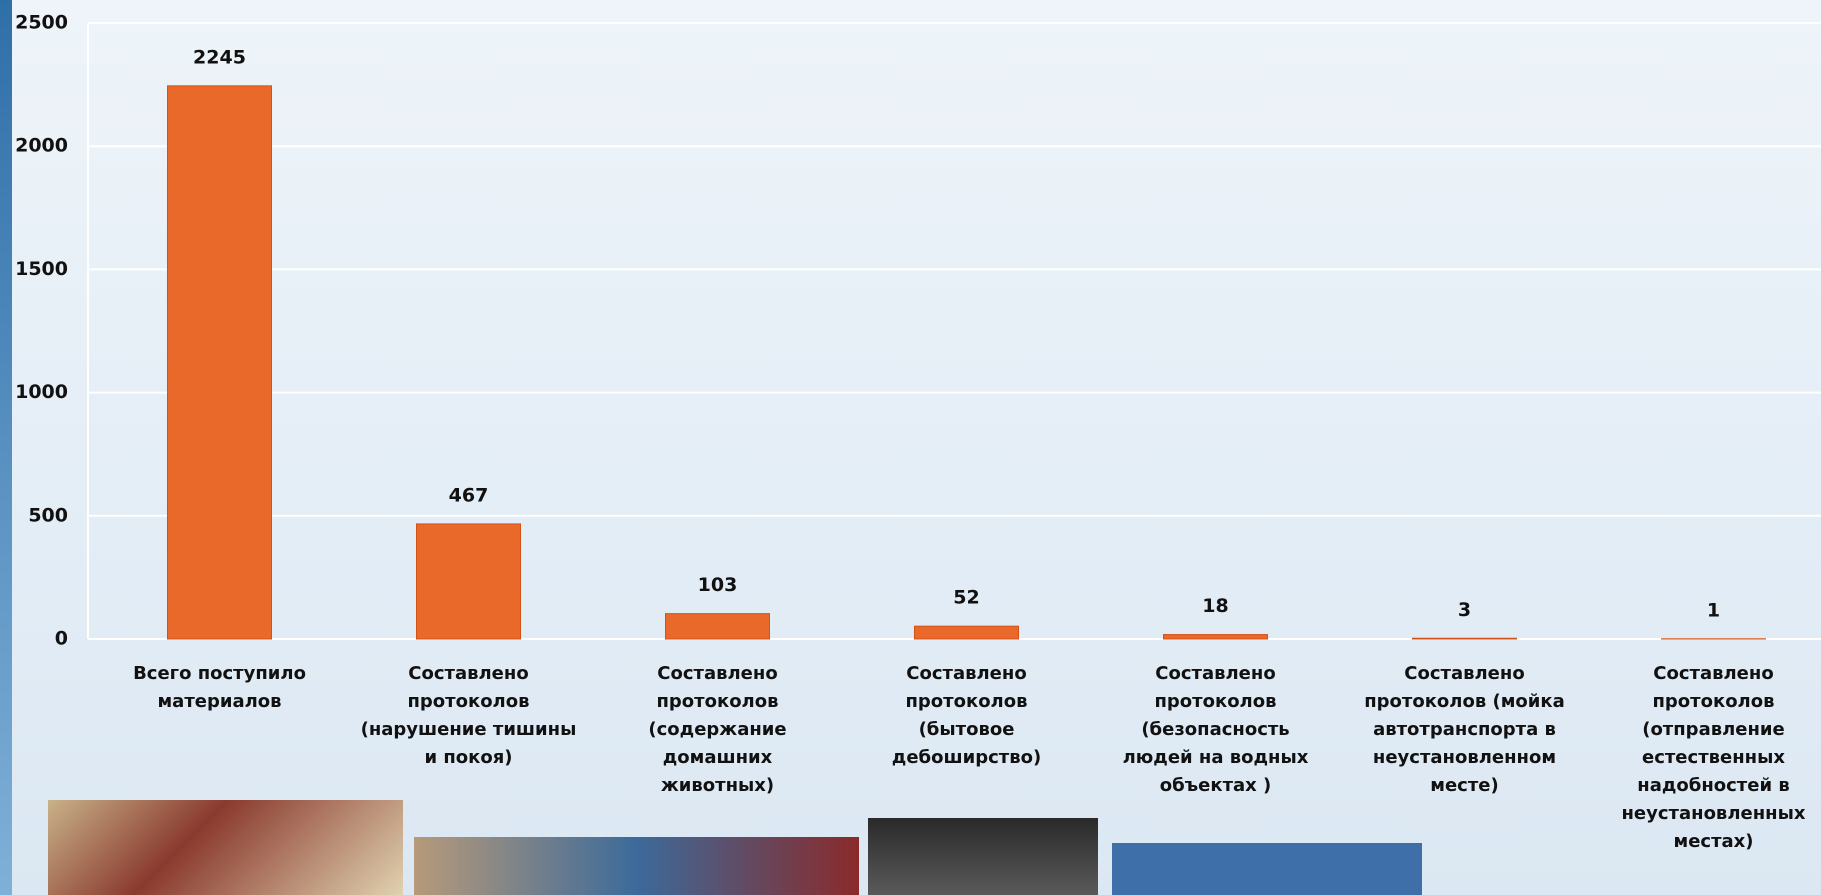  I want to click on value-label: 467, so click(469, 495).